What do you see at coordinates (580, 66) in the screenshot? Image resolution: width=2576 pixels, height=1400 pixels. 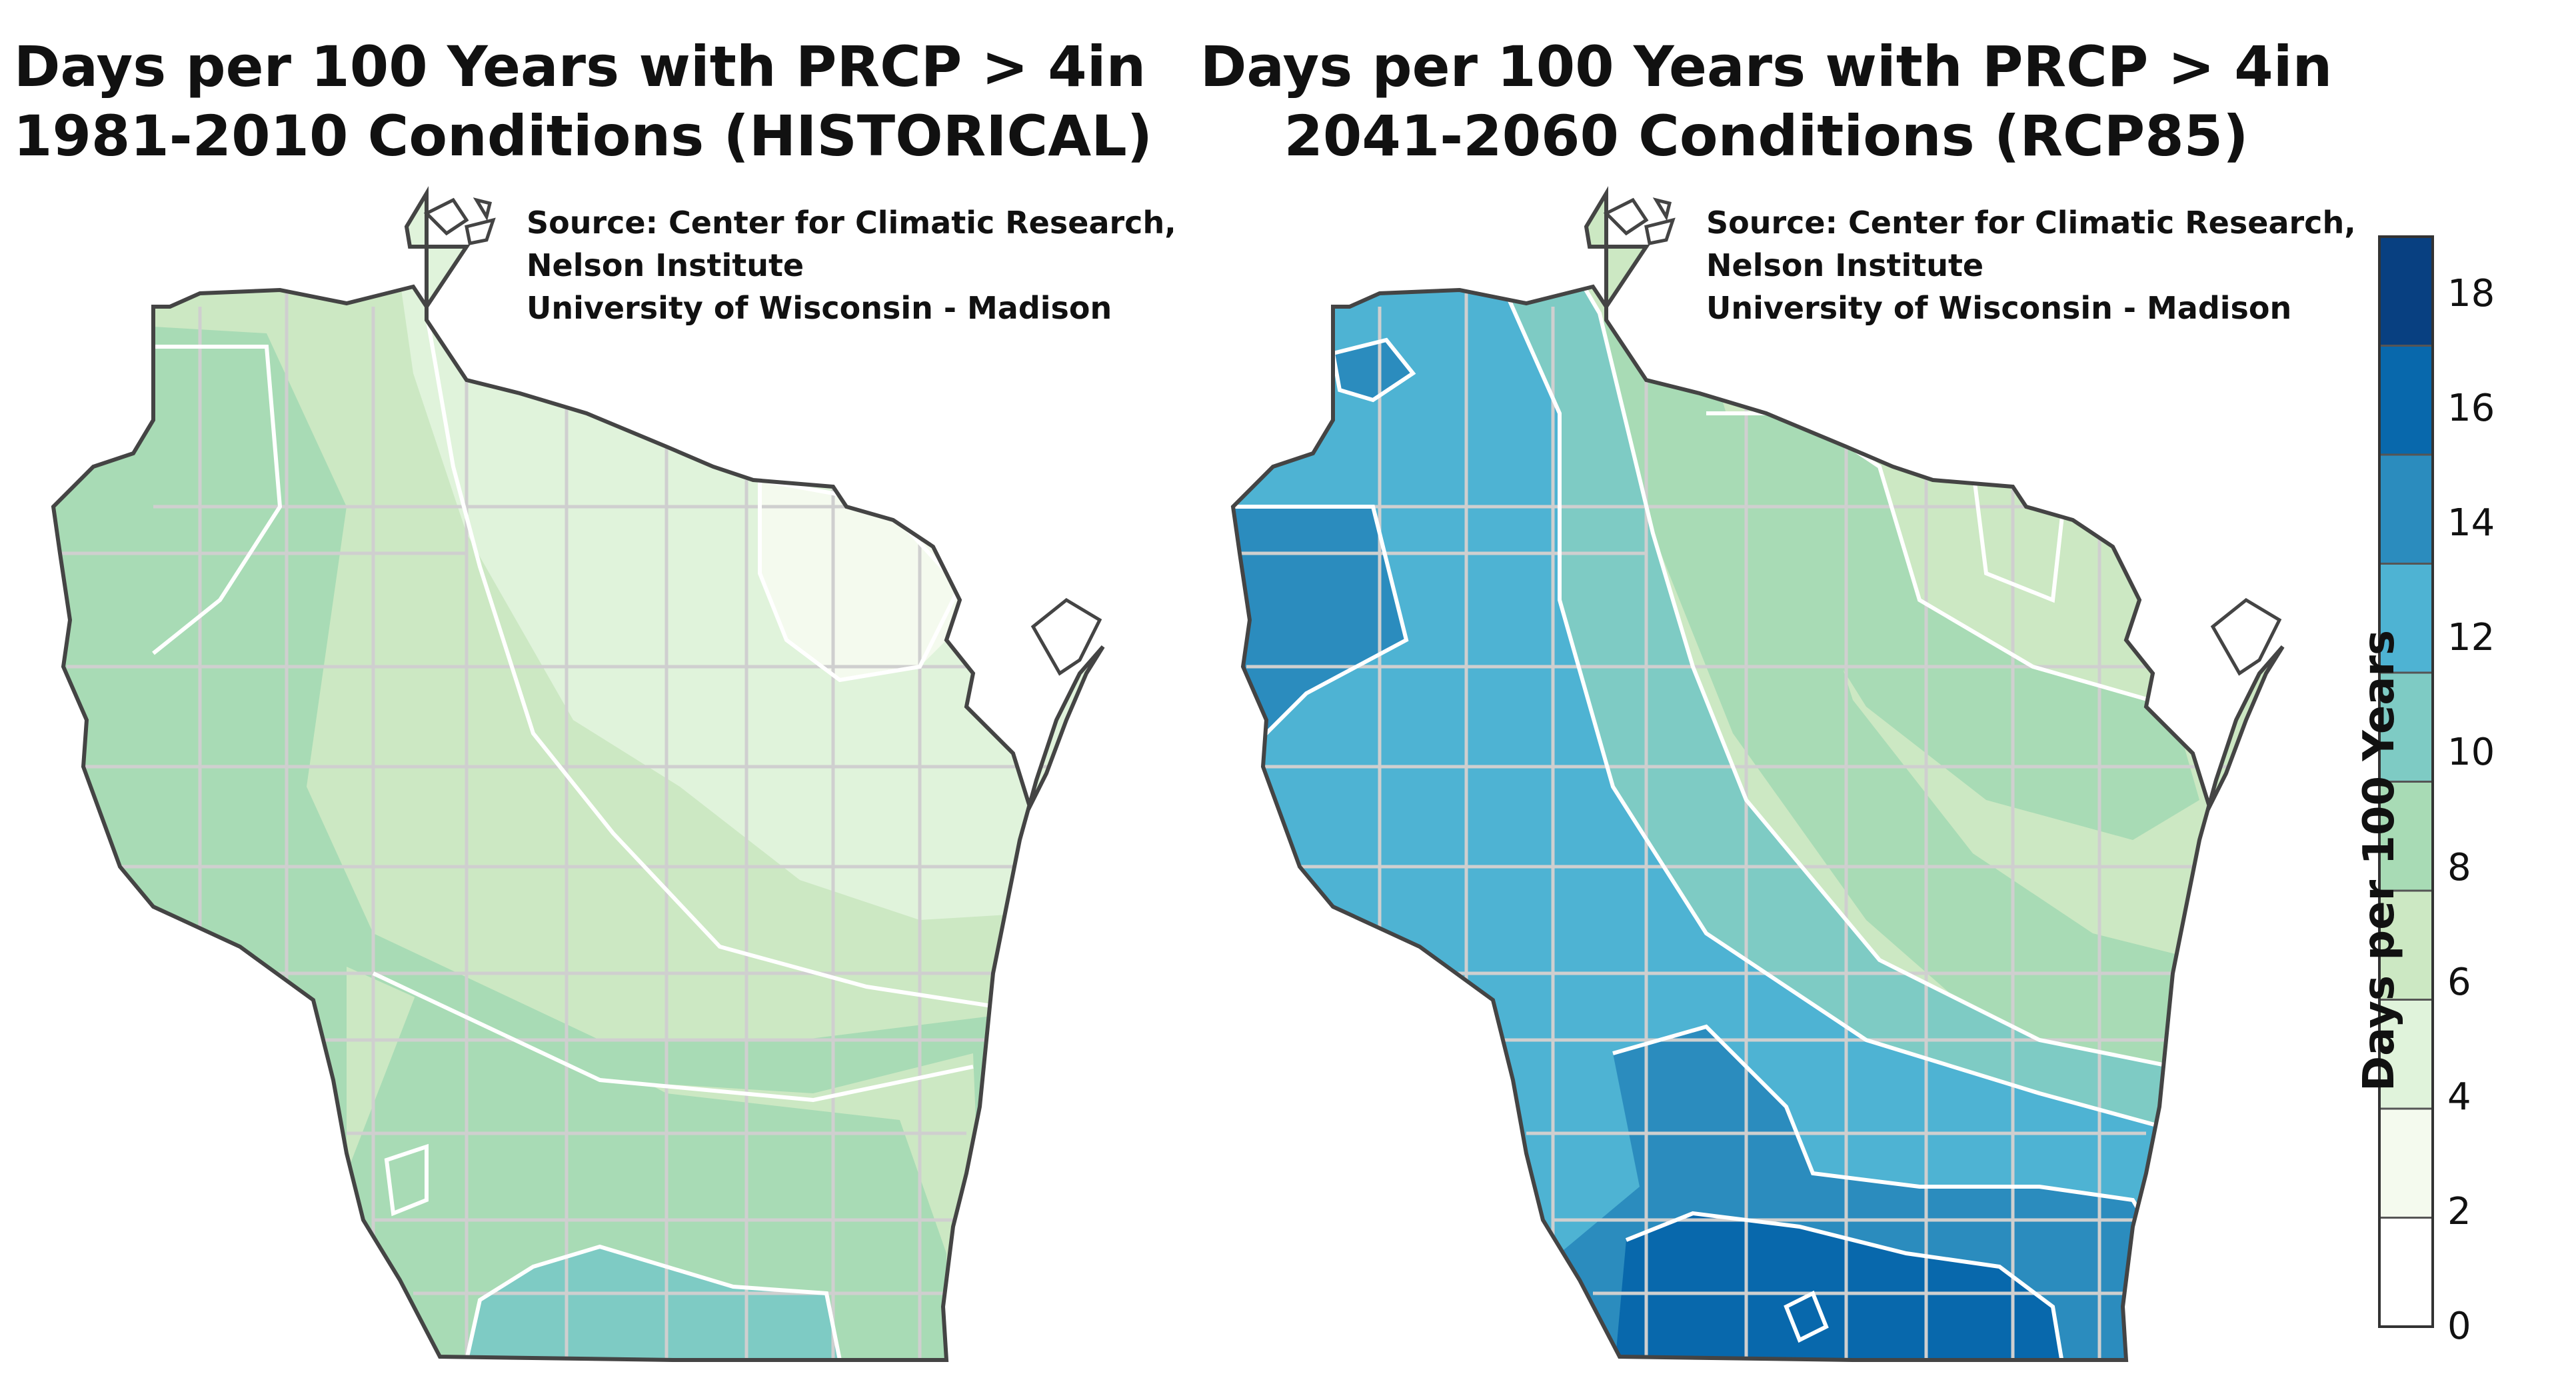 I see `left-title-line1: Days per 100 Years with PRCP > 4in` at bounding box center [580, 66].